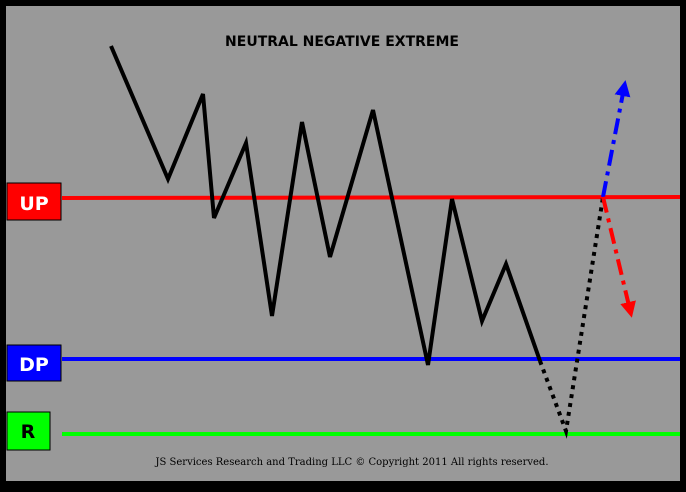  Describe the element at coordinates (616, 139) in the screenshot. I see `arrow-up-icon` at that location.